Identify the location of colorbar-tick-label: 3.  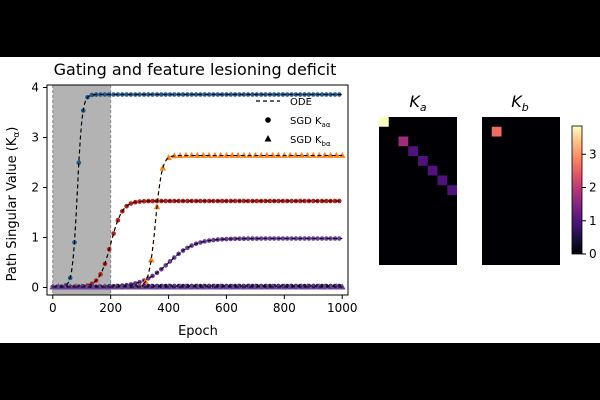
(593, 154).